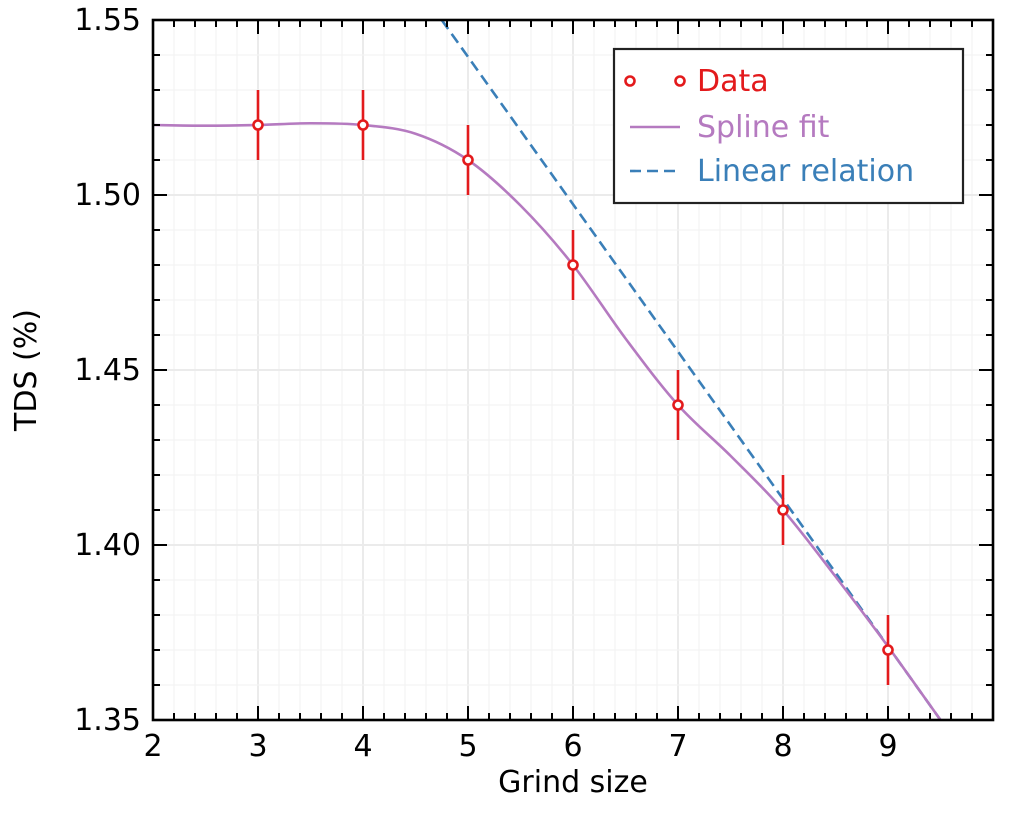  I want to click on x-tick-label: 4, so click(362, 746).